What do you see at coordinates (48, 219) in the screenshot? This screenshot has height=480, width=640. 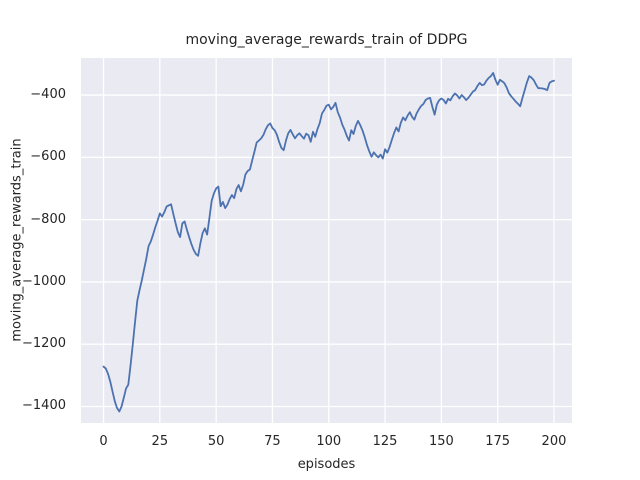 I see `y-tick-label: −800` at bounding box center [48, 219].